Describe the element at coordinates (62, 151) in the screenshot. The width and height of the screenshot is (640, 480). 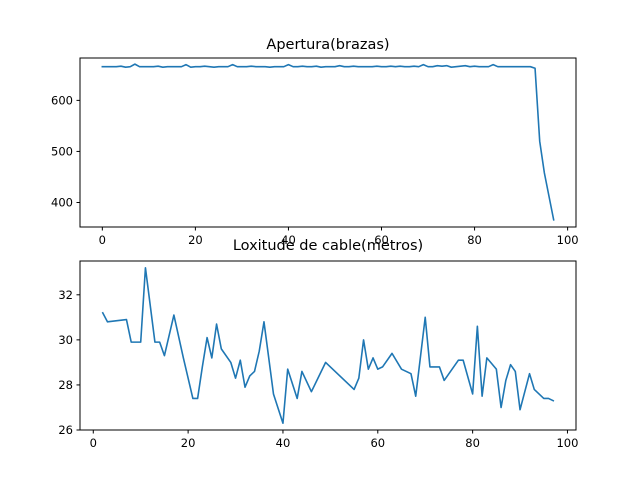
I see `y-tick-label: 500` at that location.